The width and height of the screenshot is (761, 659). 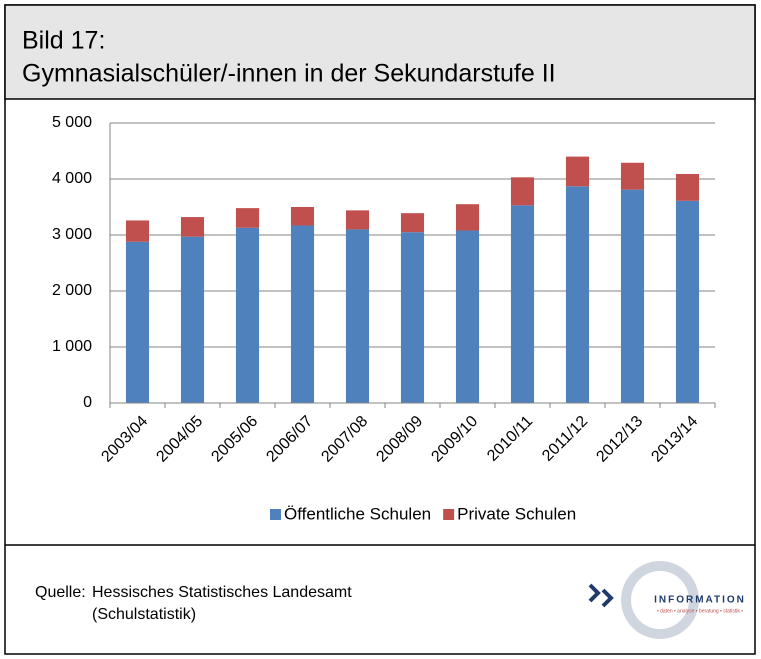 I want to click on source-label: Quelle:, so click(x=60, y=592).